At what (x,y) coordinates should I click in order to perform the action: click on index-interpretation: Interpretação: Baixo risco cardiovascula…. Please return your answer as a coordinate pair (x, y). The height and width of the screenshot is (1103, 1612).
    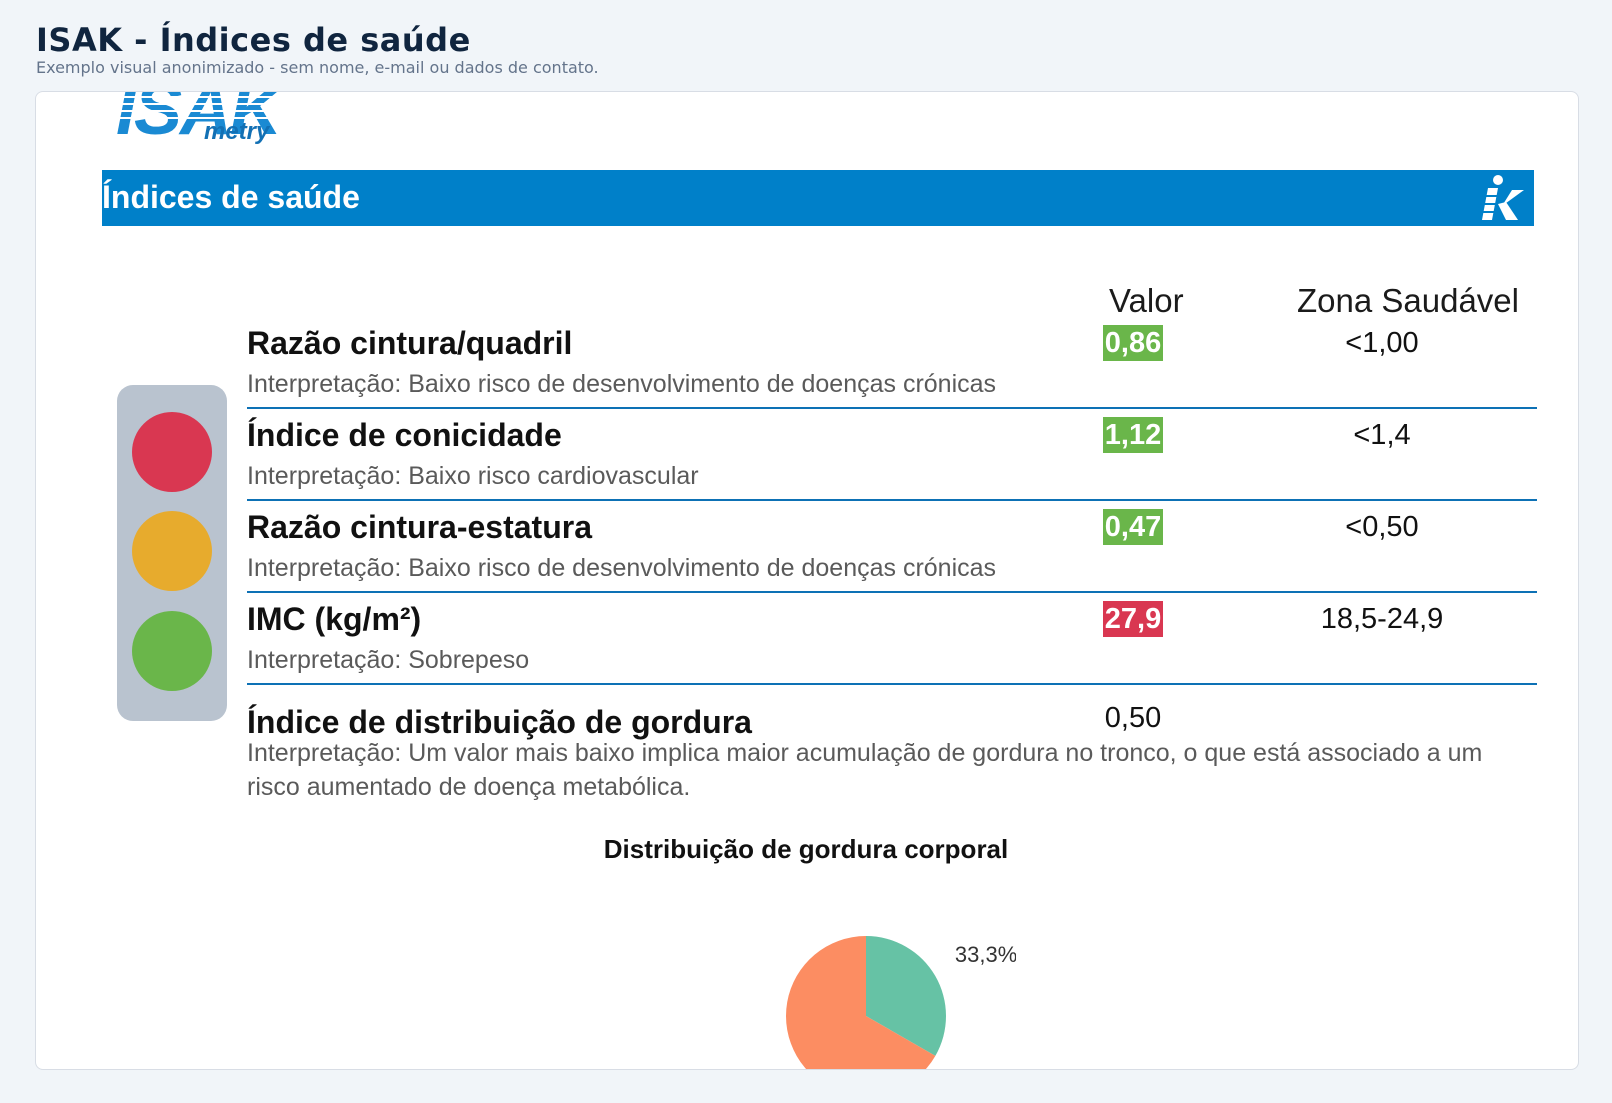
    Looking at the image, I should click on (473, 476).